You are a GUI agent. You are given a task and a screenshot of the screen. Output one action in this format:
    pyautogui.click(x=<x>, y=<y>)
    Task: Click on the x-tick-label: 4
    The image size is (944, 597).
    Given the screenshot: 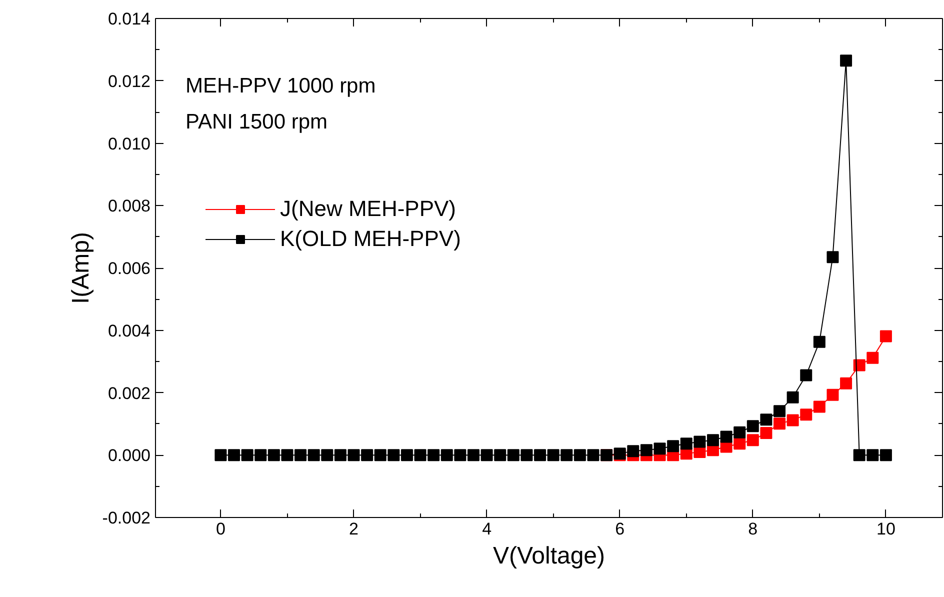 What is the action you would take?
    pyautogui.click(x=487, y=529)
    